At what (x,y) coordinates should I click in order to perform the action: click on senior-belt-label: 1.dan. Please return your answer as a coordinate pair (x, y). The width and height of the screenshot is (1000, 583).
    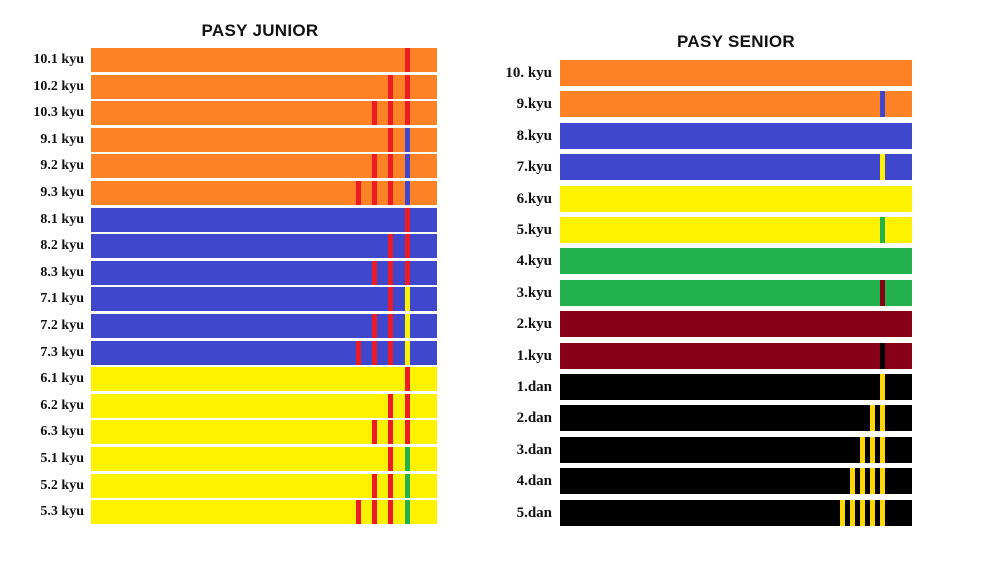
    Looking at the image, I should click on (534, 387).